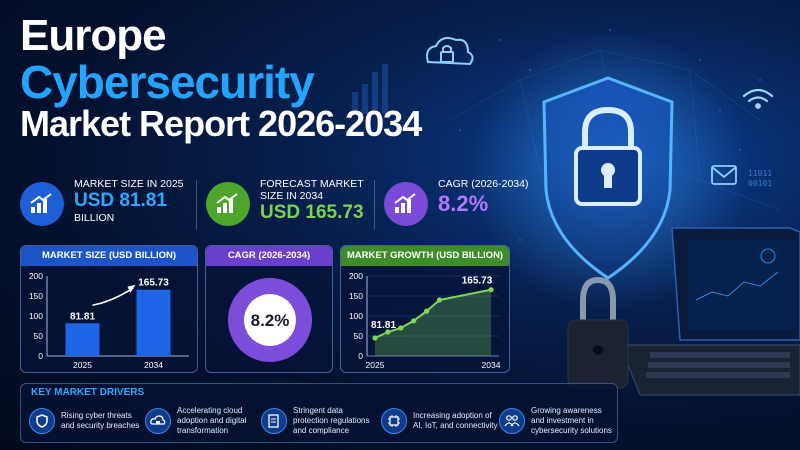 The width and height of the screenshot is (800, 450). I want to click on chip-icon, so click(394, 421).